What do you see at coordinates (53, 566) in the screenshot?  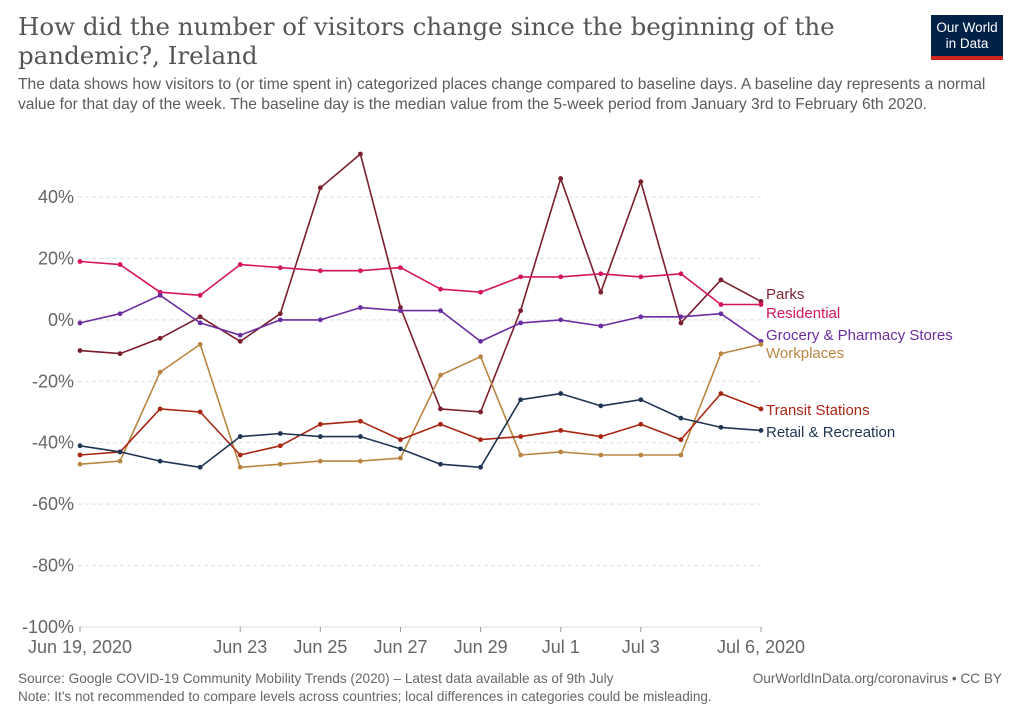 I see `y-tick-label: -80%` at bounding box center [53, 566].